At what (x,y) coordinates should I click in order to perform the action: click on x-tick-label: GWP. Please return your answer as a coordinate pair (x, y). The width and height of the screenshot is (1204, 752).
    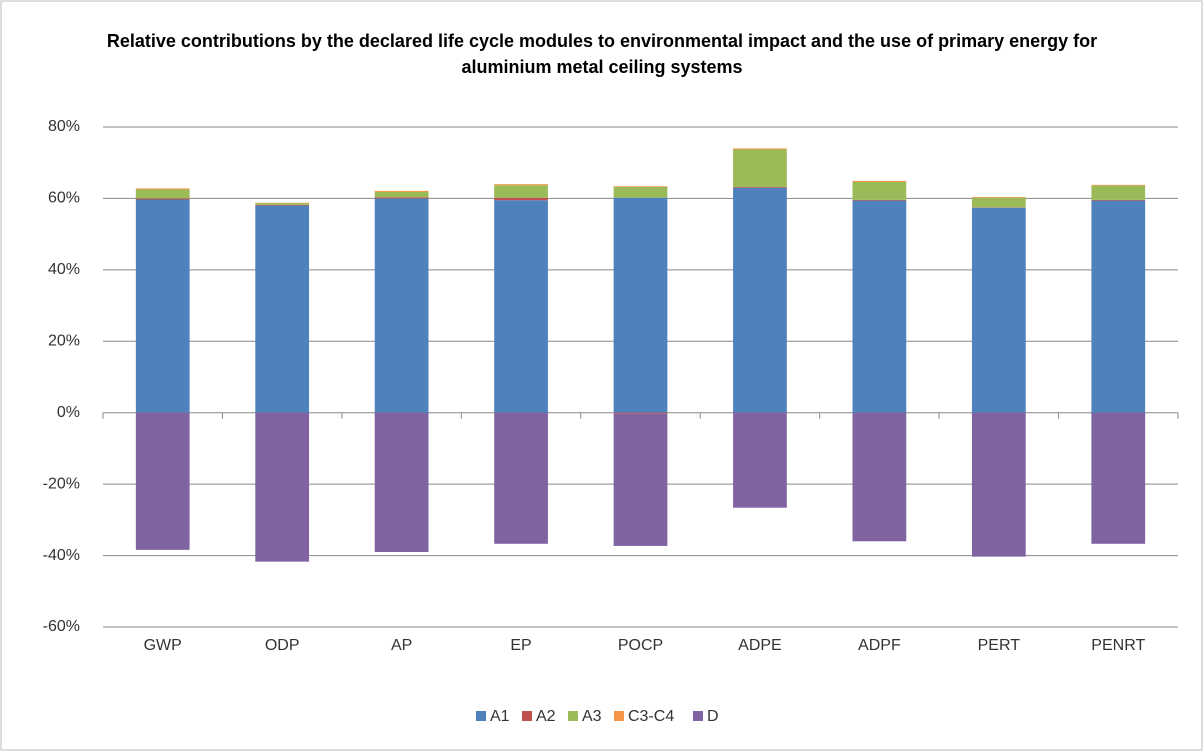
    Looking at the image, I should click on (163, 645).